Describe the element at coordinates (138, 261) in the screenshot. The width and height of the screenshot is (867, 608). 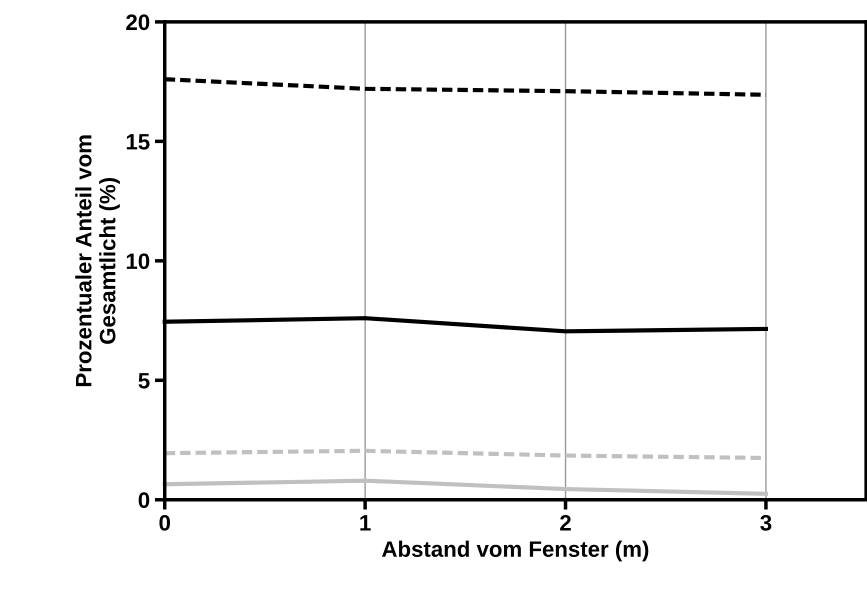
I see `y-tick-label: 10` at that location.